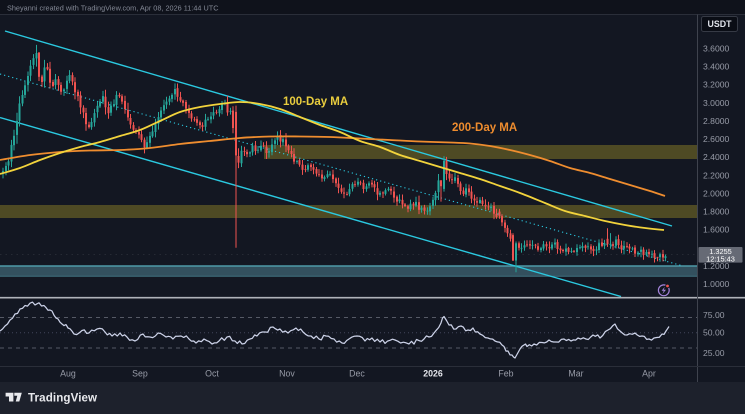  What do you see at coordinates (716, 212) in the screenshot?
I see `svg-text: 1.8000` at bounding box center [716, 212].